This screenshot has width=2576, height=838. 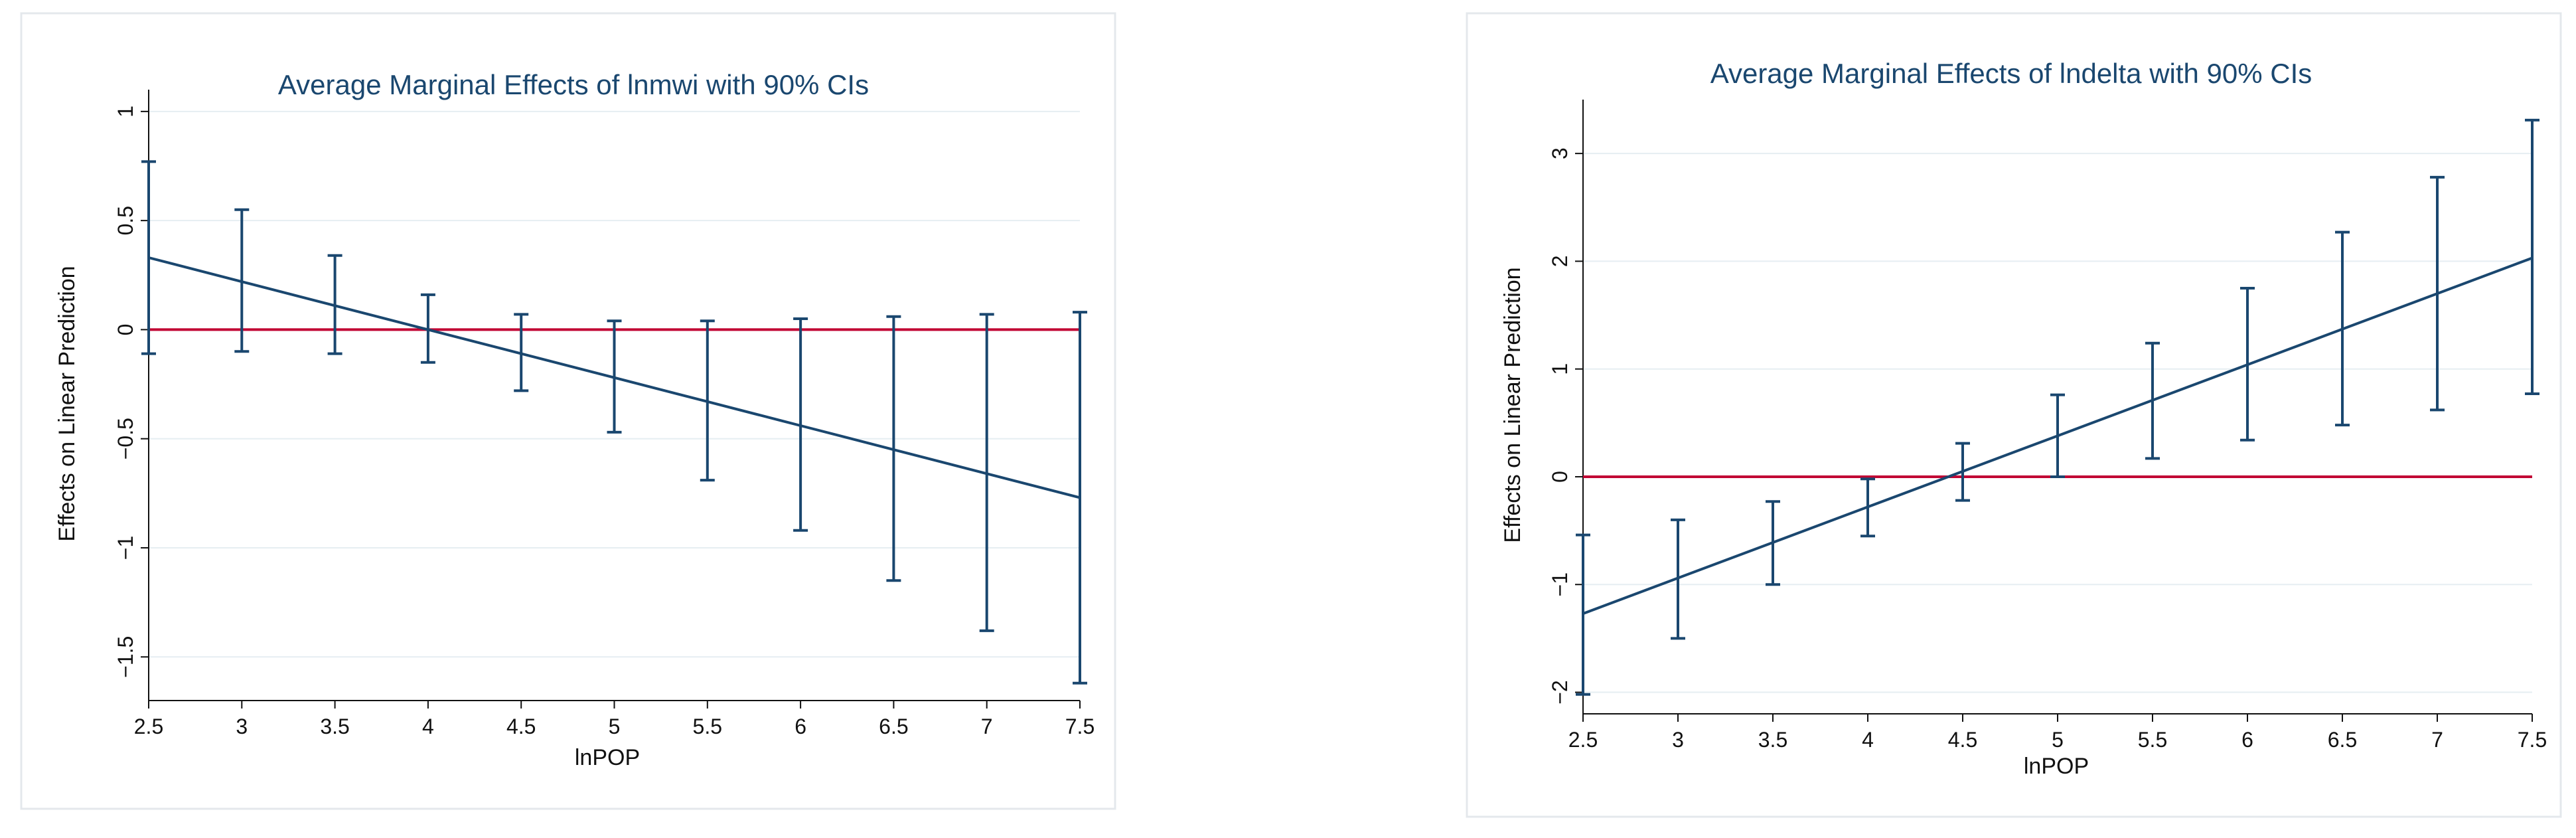 What do you see at coordinates (615, 726) in the screenshot?
I see `x-tick-label-lnmwi-5: 5` at bounding box center [615, 726].